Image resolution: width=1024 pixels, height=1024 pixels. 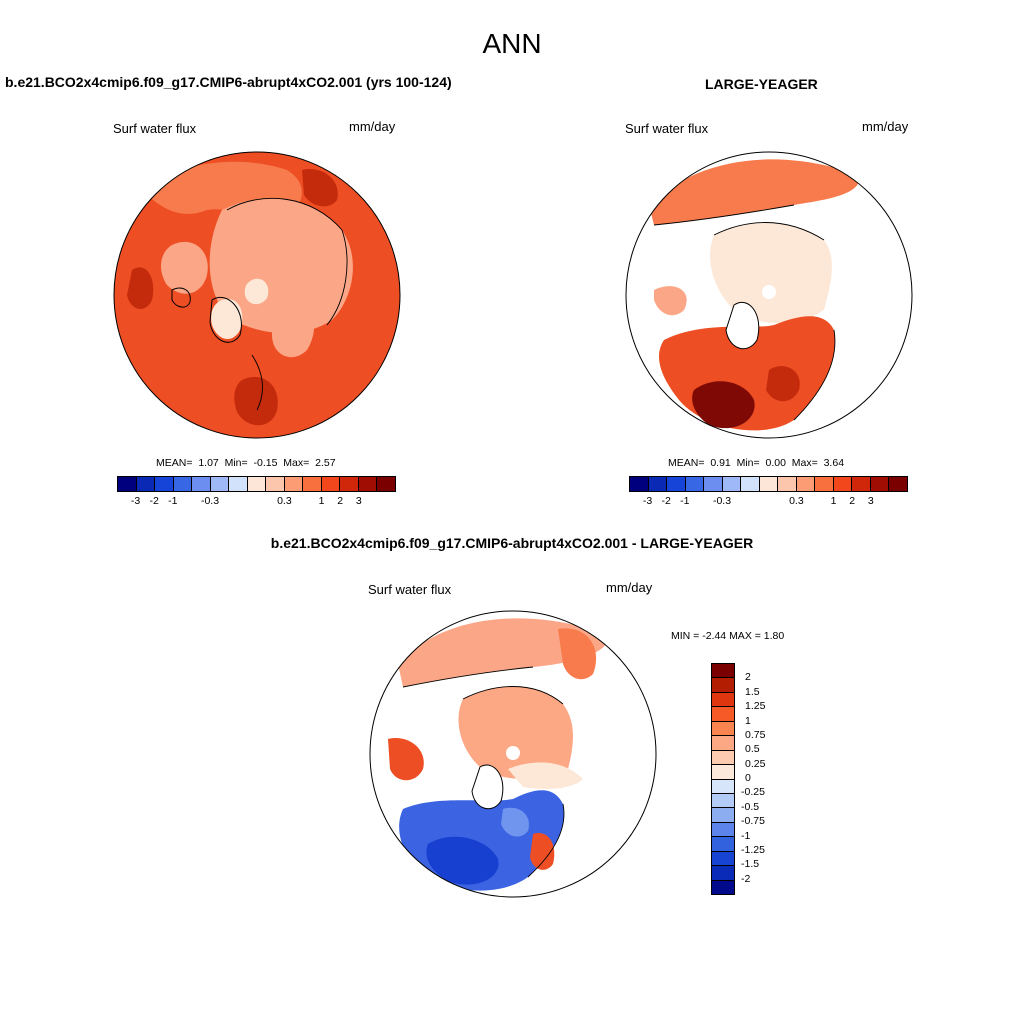 I want to click on diff-map-border, so click(x=513, y=754).